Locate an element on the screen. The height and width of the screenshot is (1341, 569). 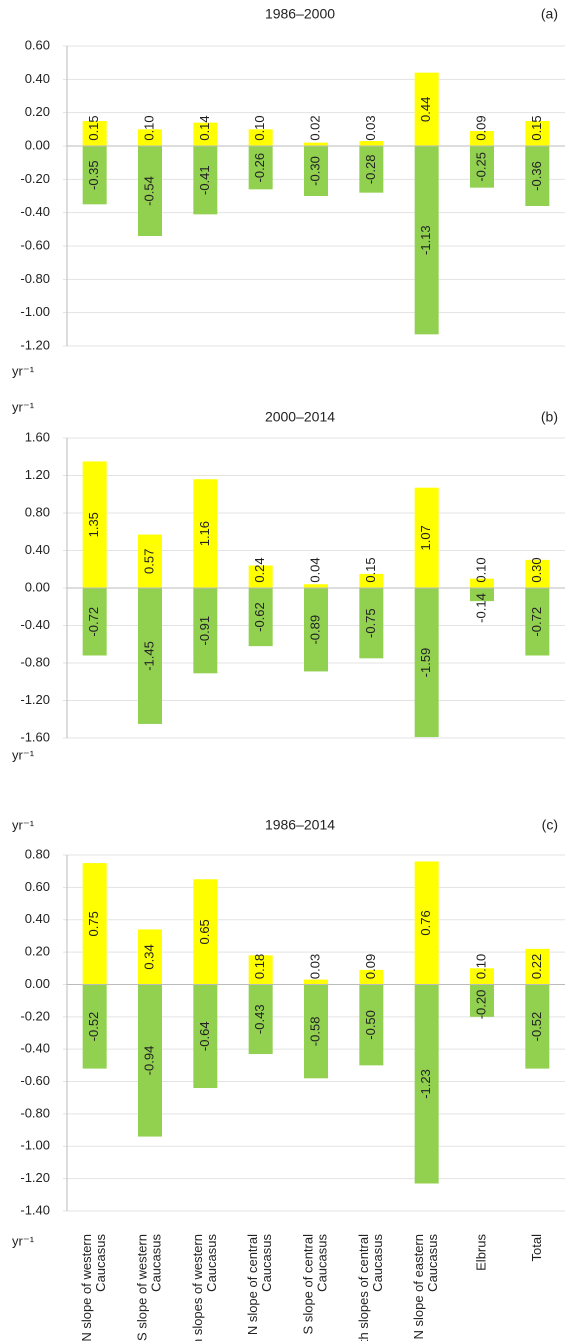
value-label: 0.34 is located at coordinates (148, 956).